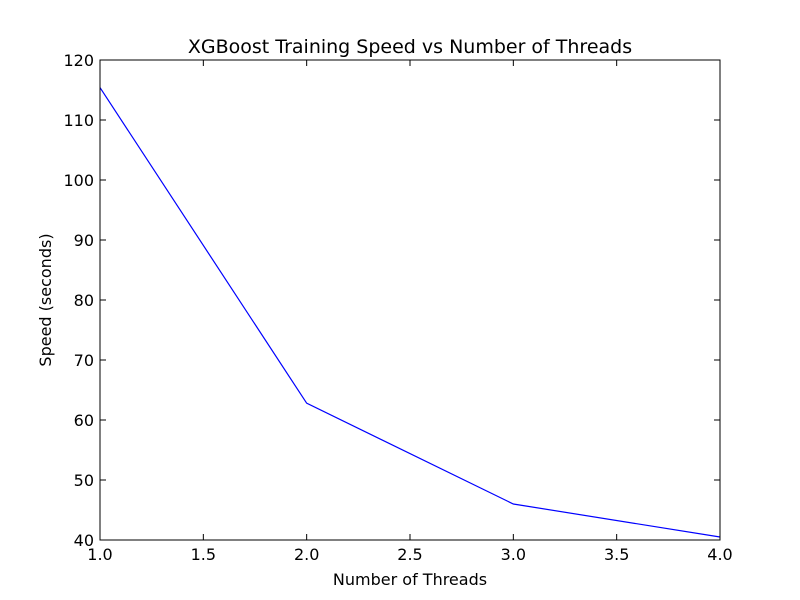 The image size is (800, 600). Describe the element at coordinates (306, 554) in the screenshot. I see `x-tick-label: 2.0` at that location.